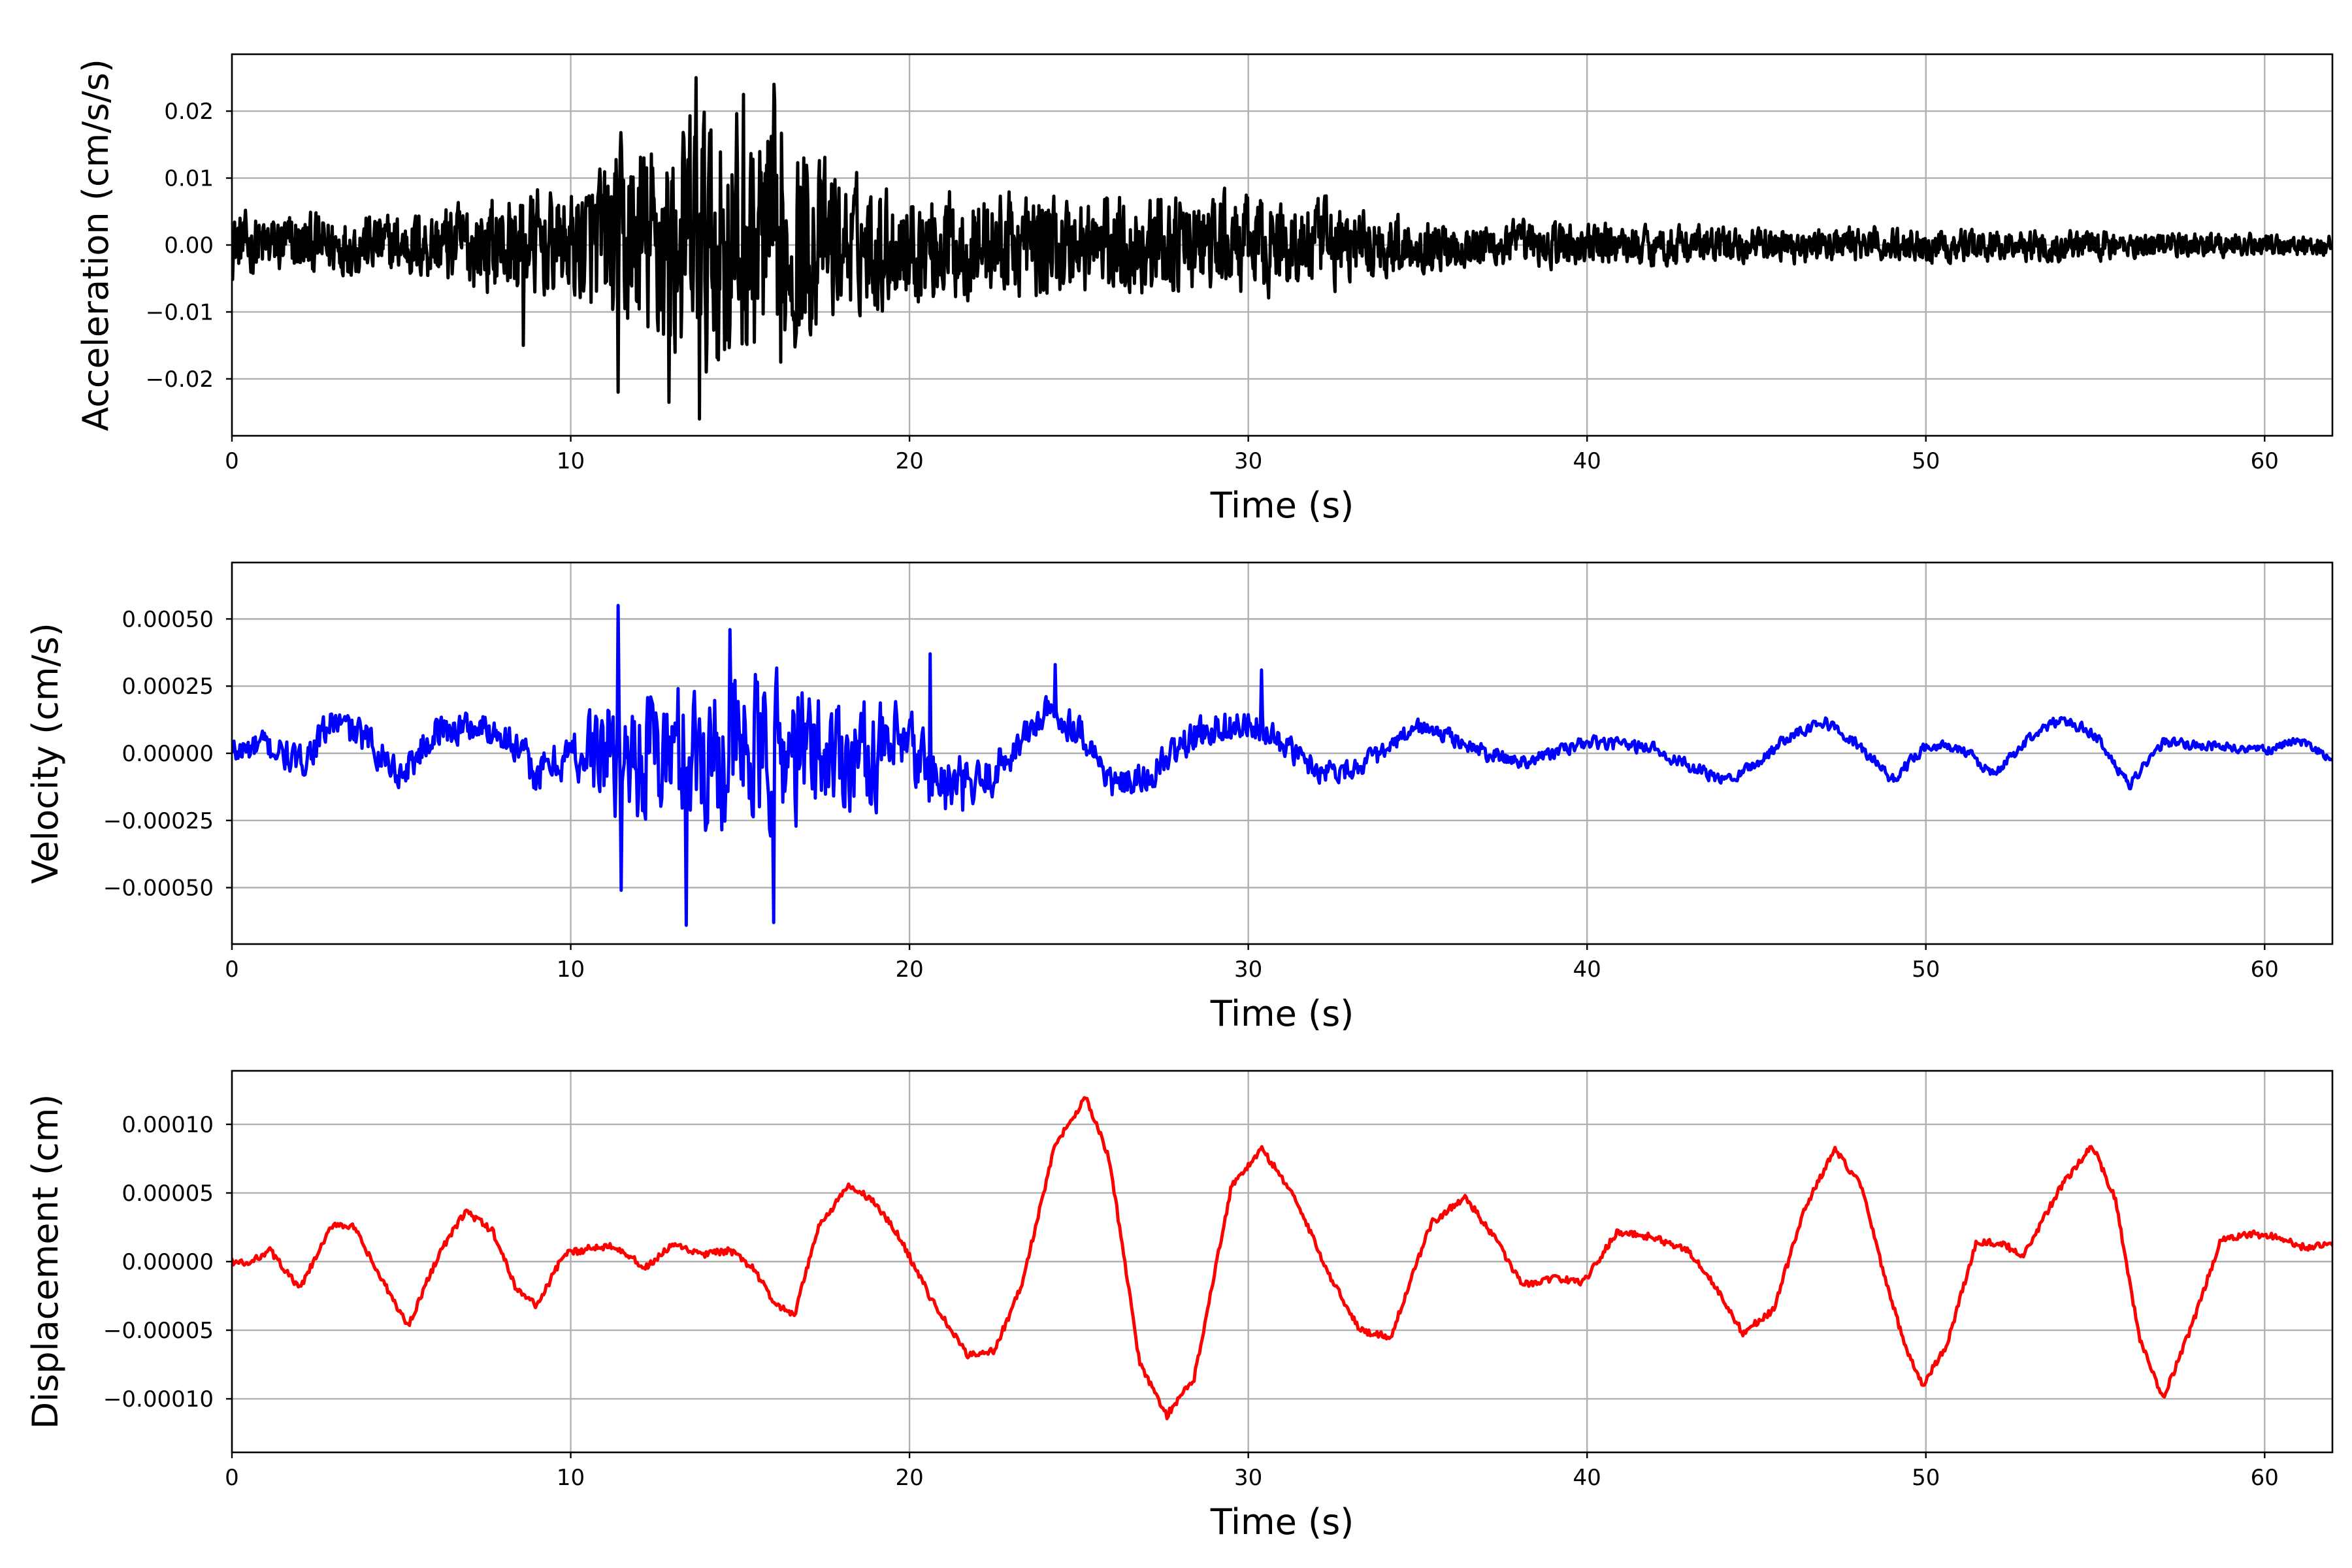 This screenshot has height=1568, width=2352. I want to click on displacement-y-tick-label-1: −0.00005, so click(158, 1331).